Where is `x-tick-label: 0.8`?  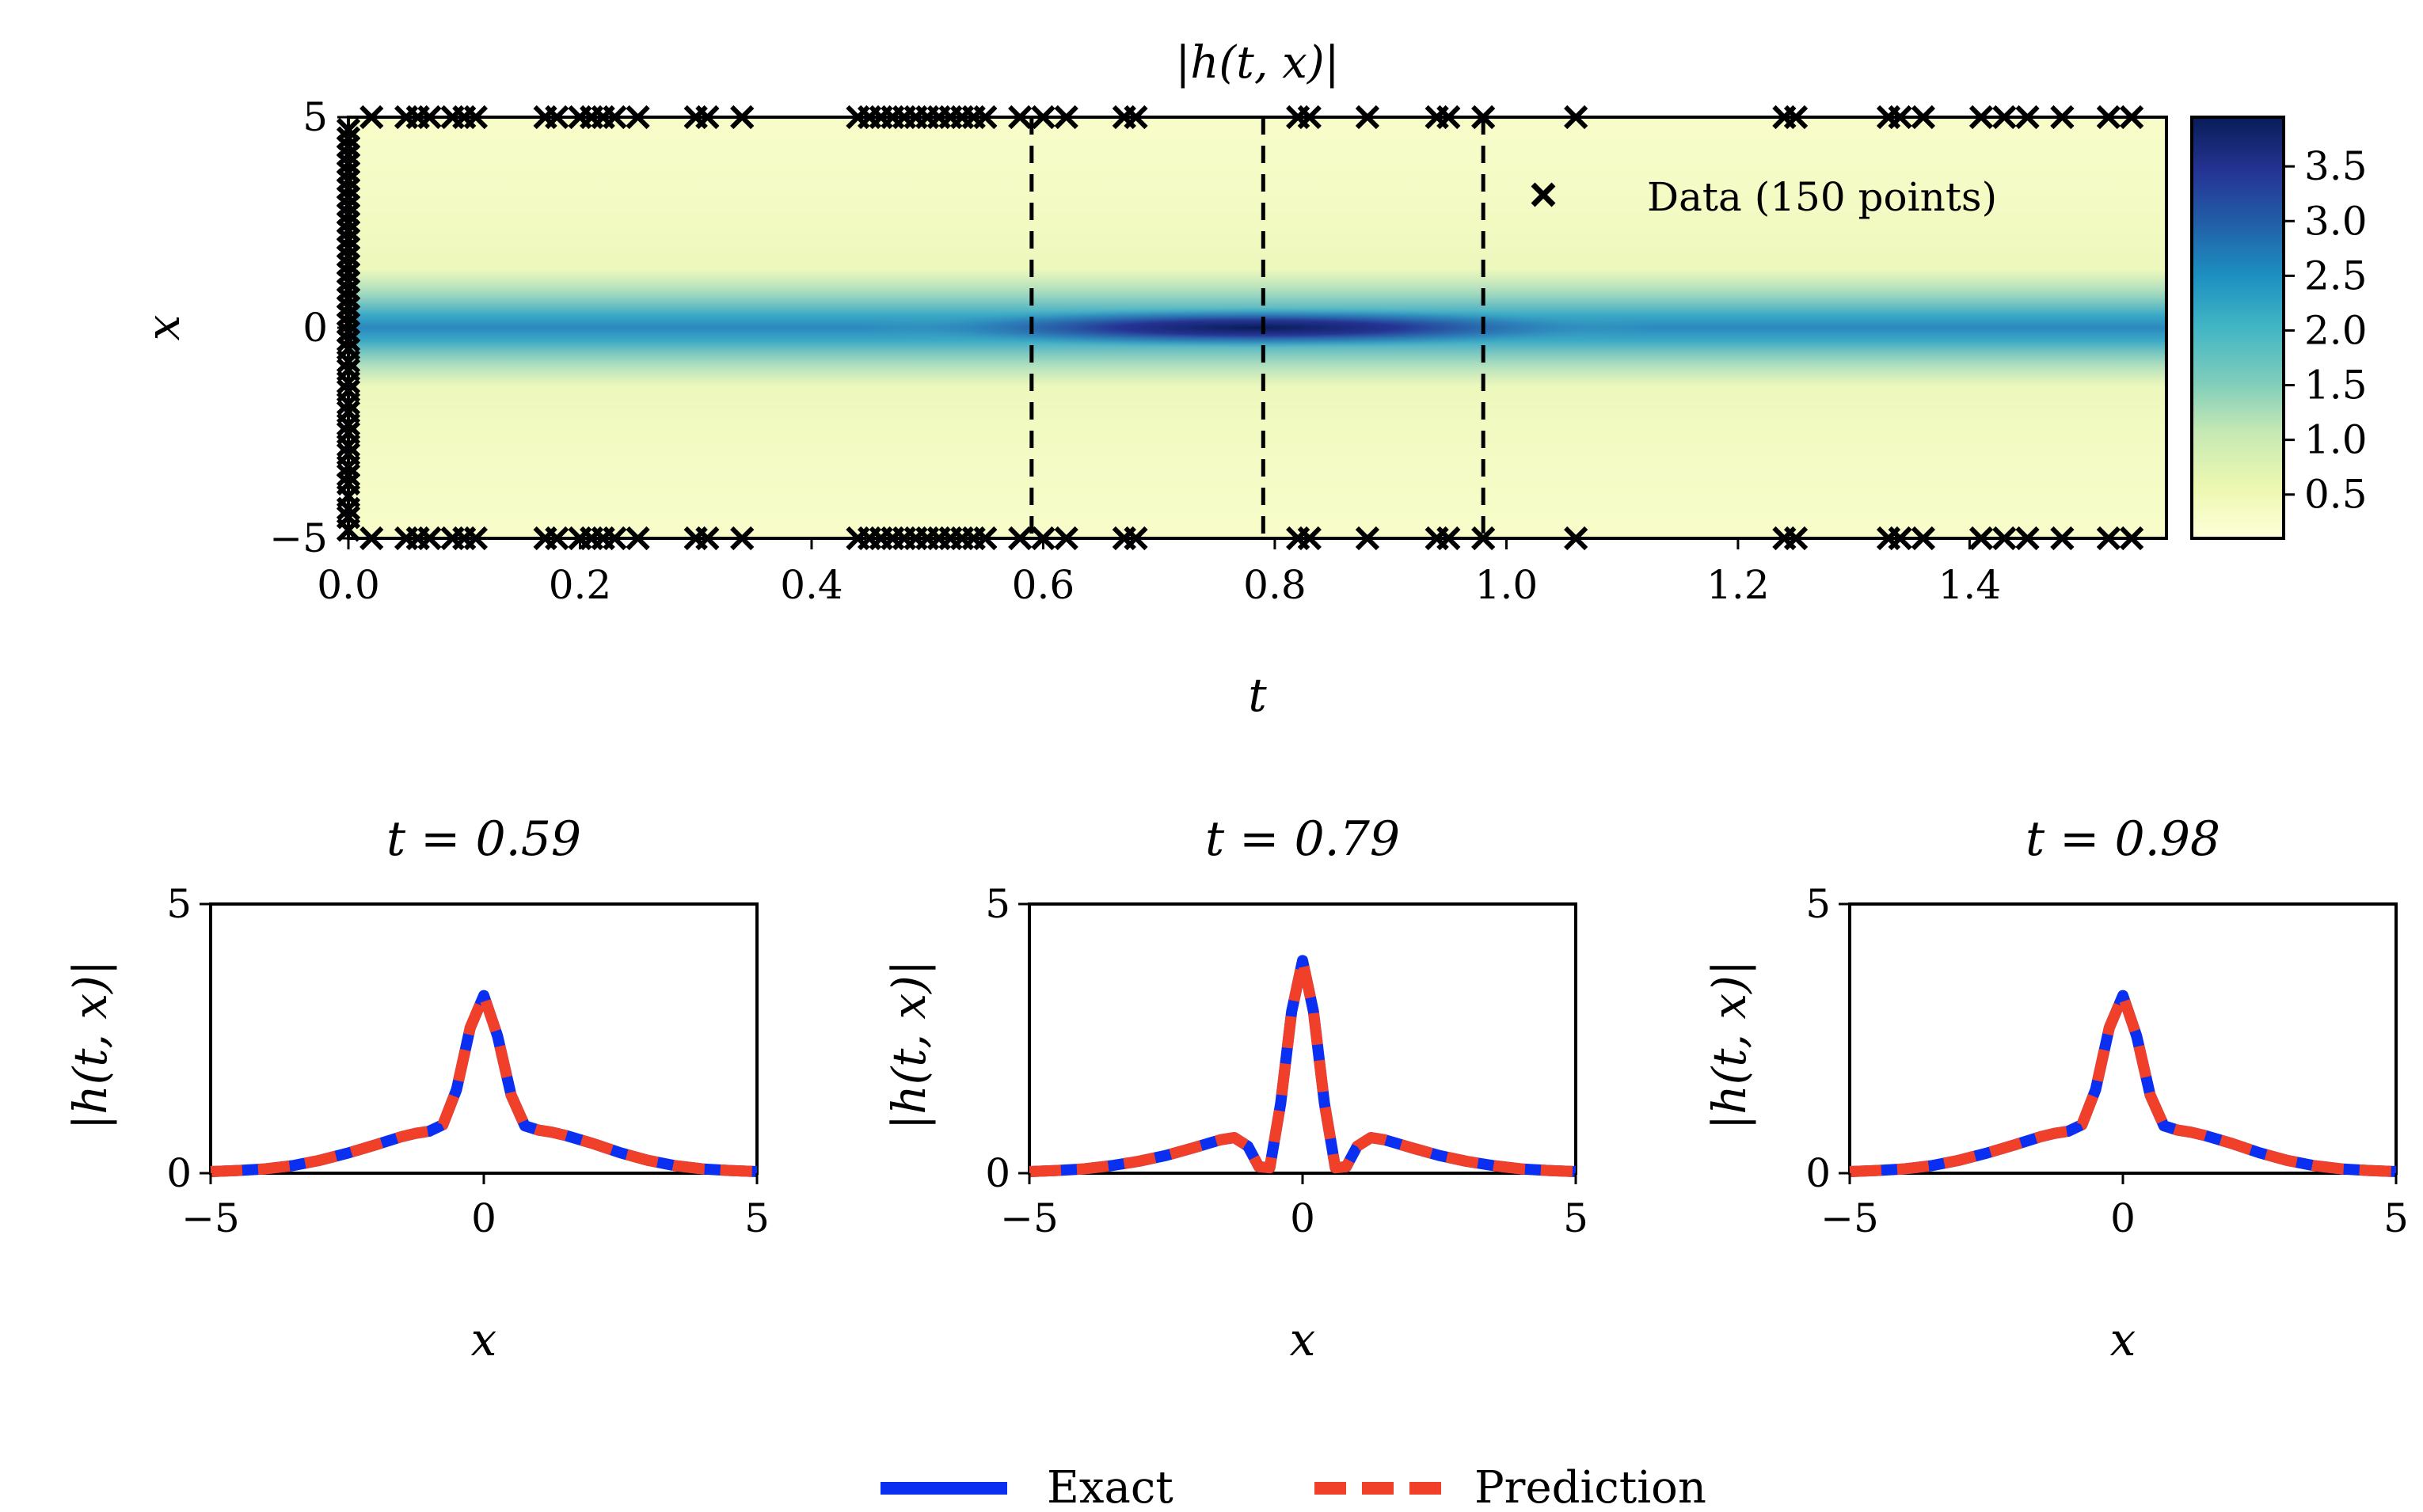
x-tick-label: 0.8 is located at coordinates (1275, 585).